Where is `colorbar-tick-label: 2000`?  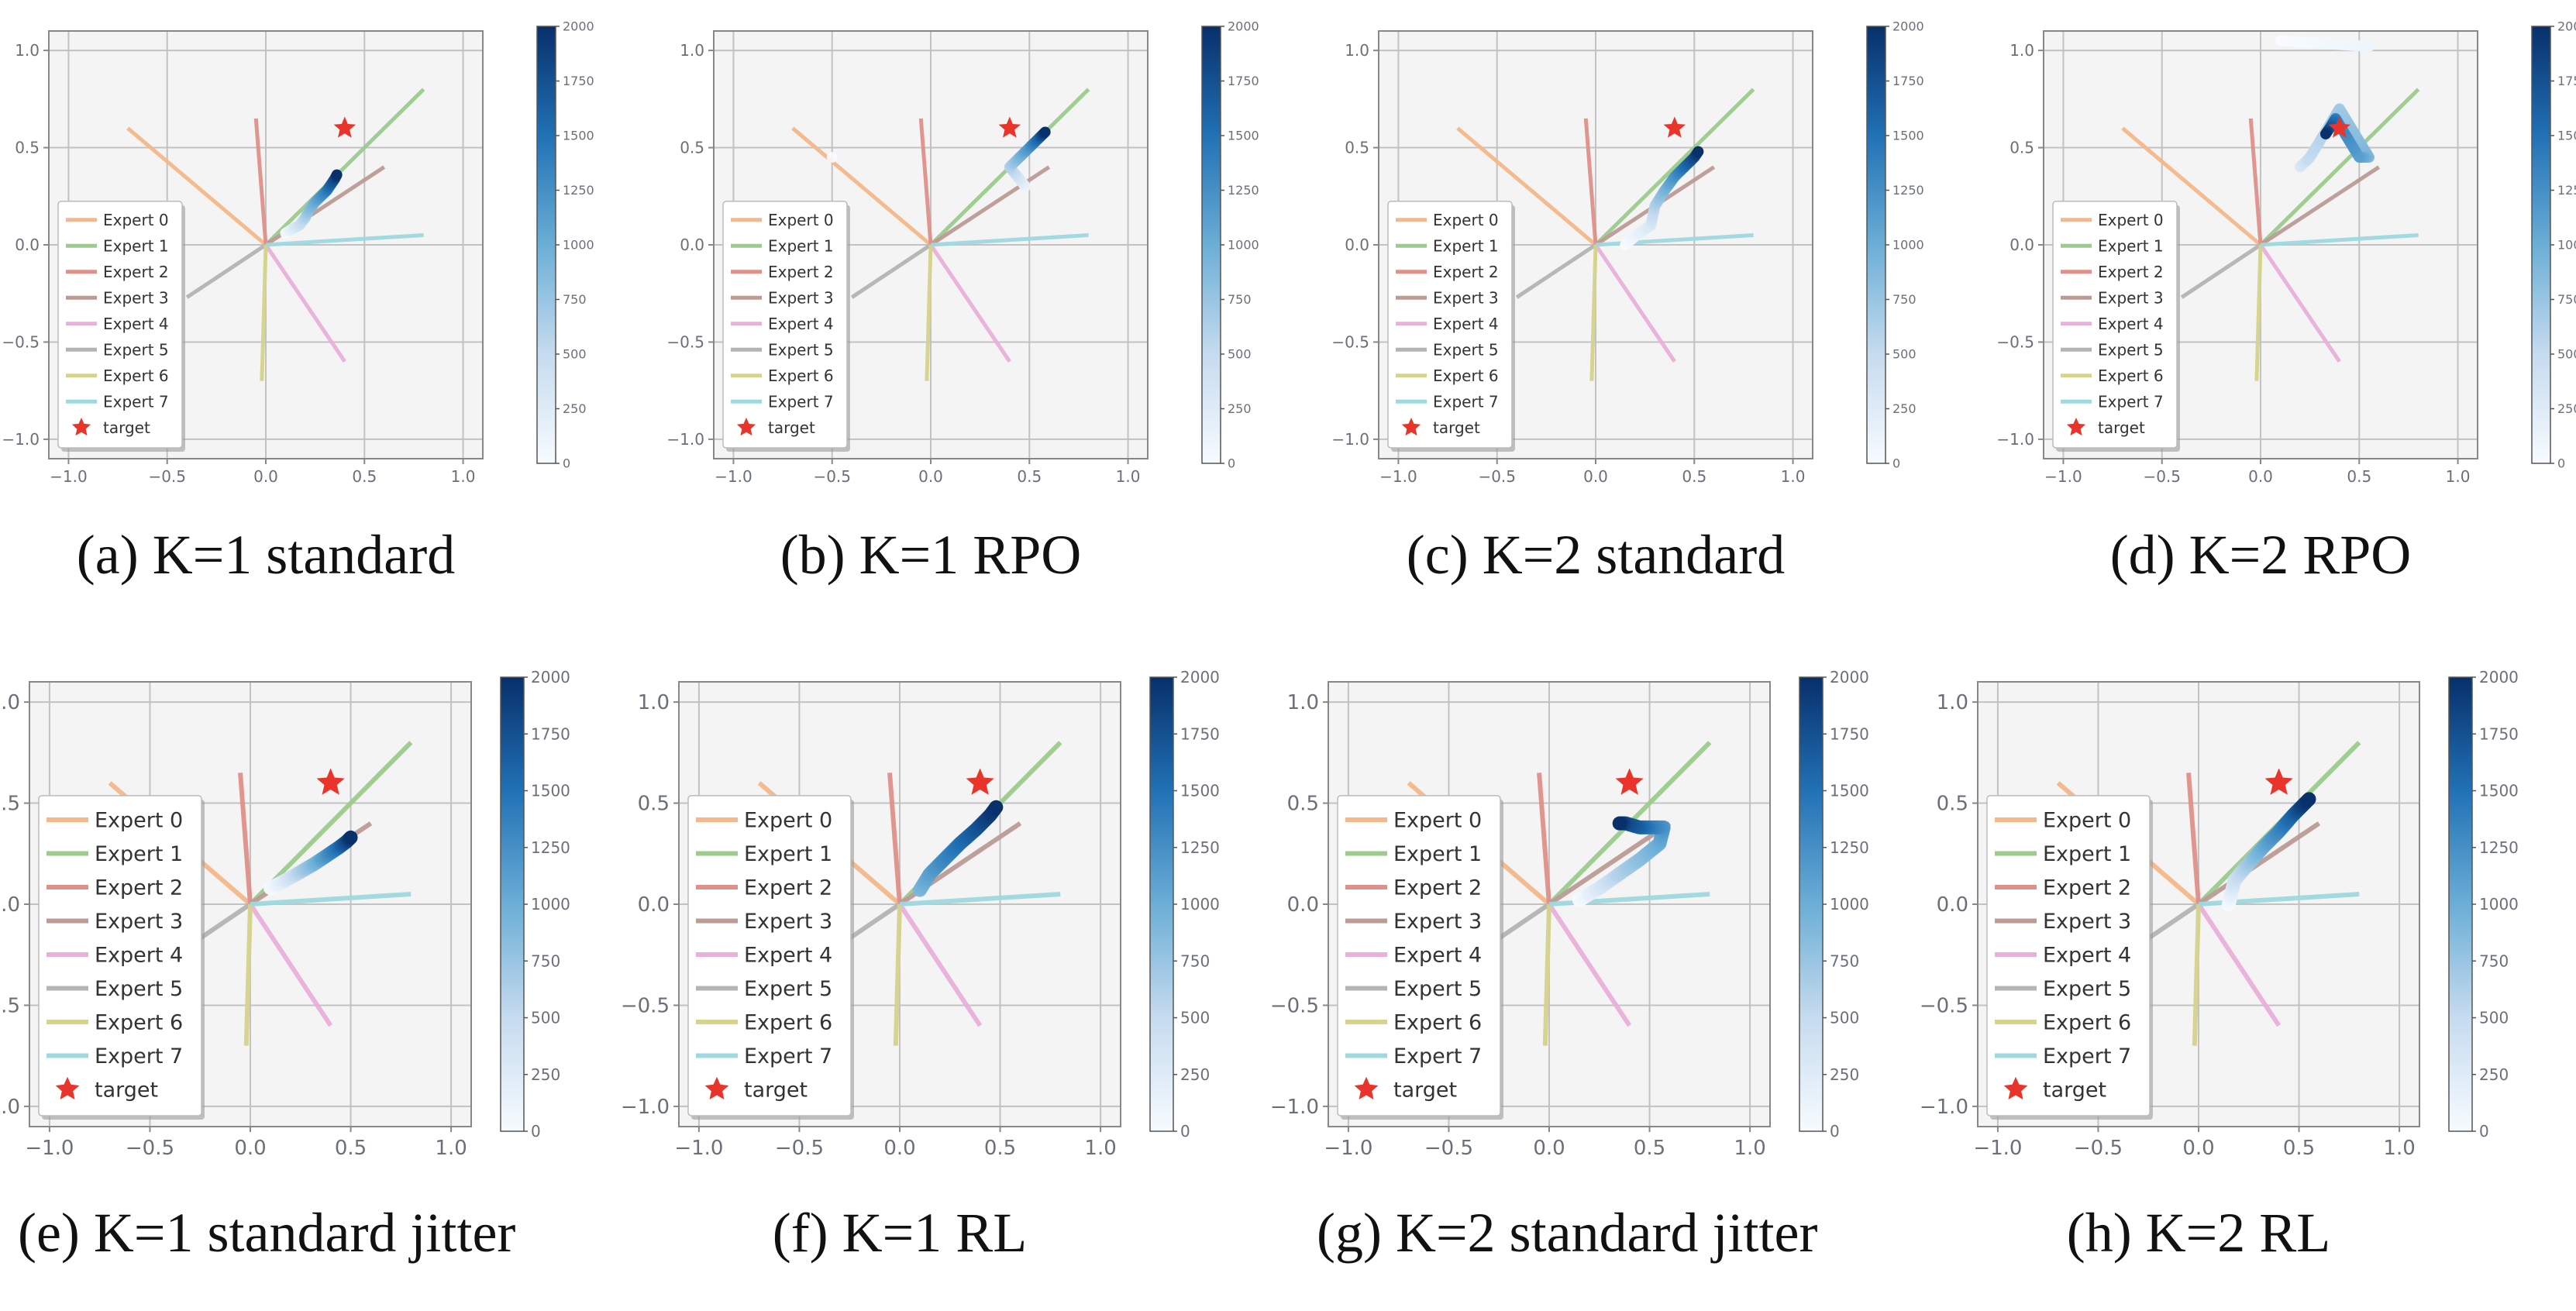 colorbar-tick-label: 2000 is located at coordinates (1849, 677).